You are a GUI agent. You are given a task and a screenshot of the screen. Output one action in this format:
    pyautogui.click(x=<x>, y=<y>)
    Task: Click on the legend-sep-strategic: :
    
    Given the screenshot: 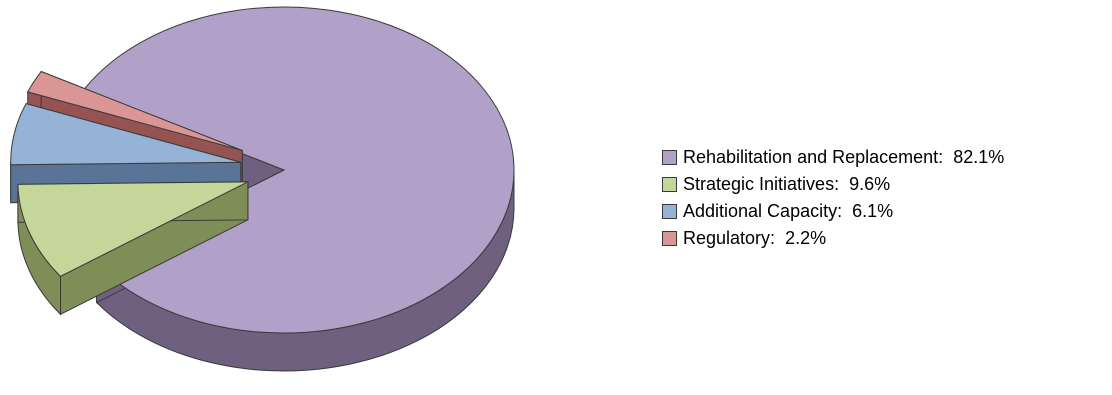 What is the action you would take?
    pyautogui.click(x=842, y=184)
    